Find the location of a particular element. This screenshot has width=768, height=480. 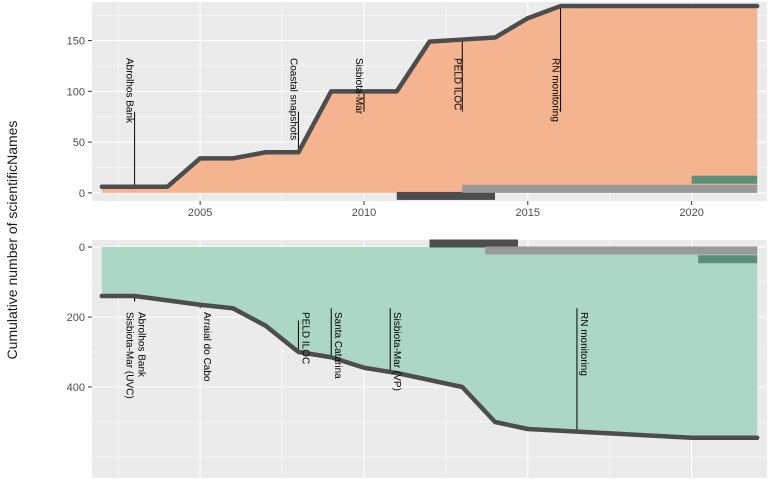

x-tick-label: 2015 is located at coordinates (528, 213).